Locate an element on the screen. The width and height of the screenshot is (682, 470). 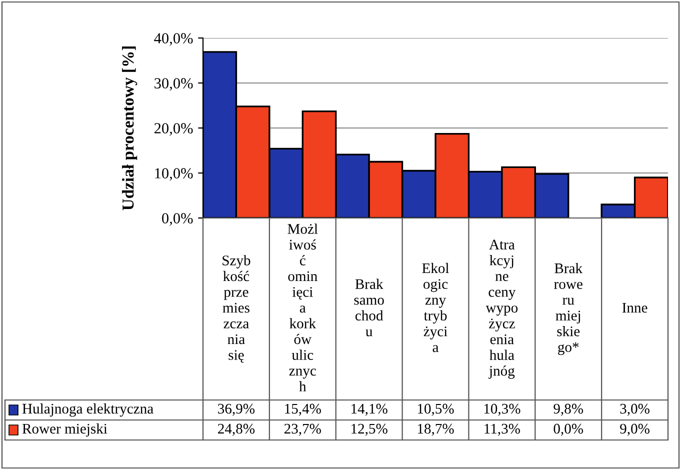
data-label: 0,0% is located at coordinates (569, 430).